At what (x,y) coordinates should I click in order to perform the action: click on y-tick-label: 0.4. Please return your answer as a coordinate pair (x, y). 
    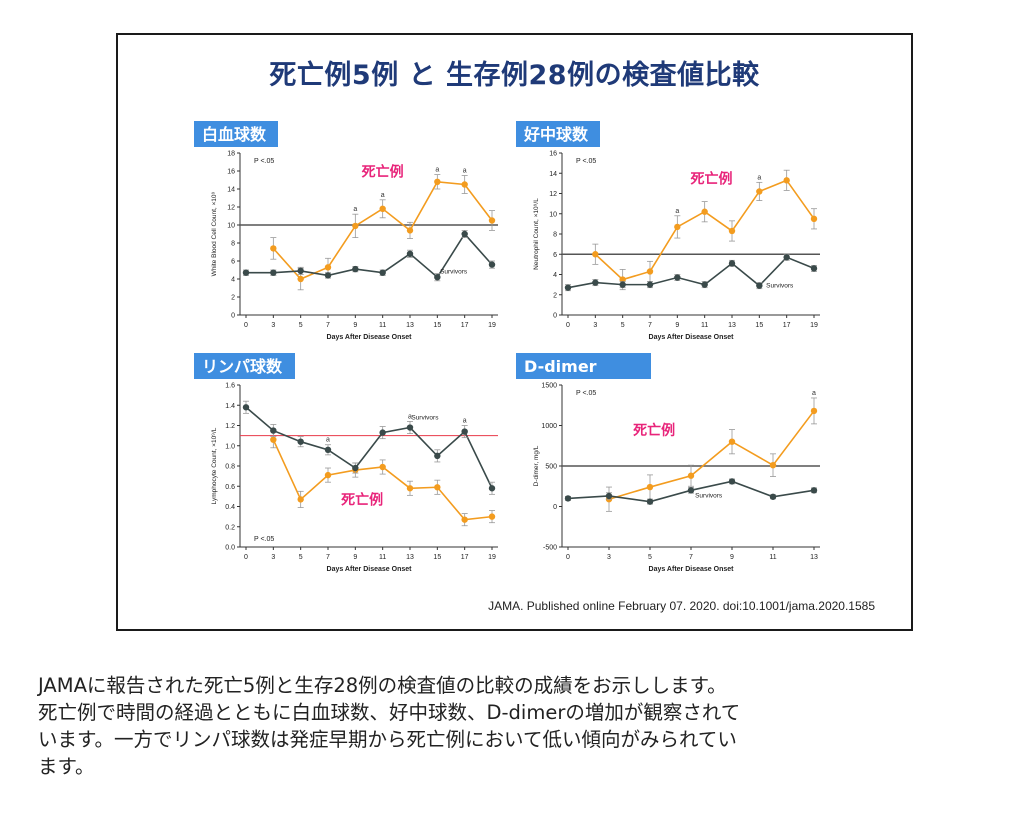
    Looking at the image, I should click on (230, 507).